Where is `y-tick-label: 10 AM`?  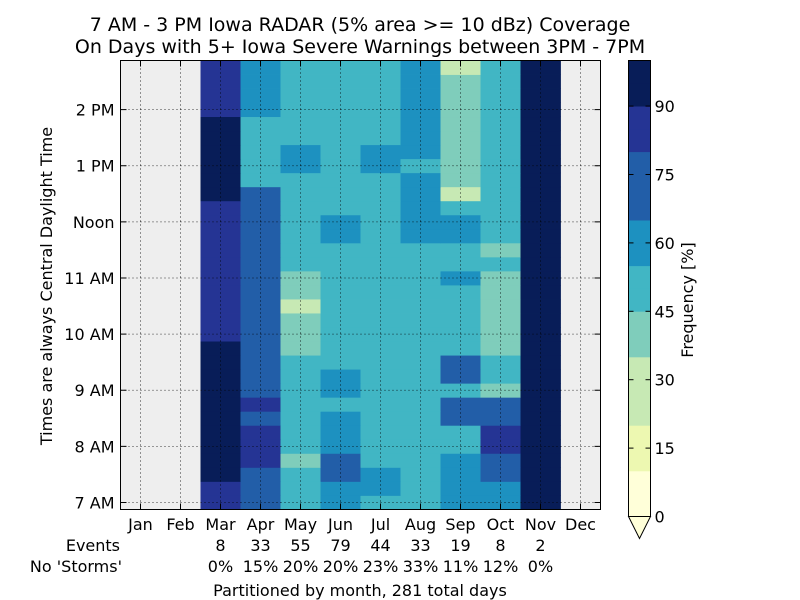
y-tick-label: 10 AM is located at coordinates (89, 334).